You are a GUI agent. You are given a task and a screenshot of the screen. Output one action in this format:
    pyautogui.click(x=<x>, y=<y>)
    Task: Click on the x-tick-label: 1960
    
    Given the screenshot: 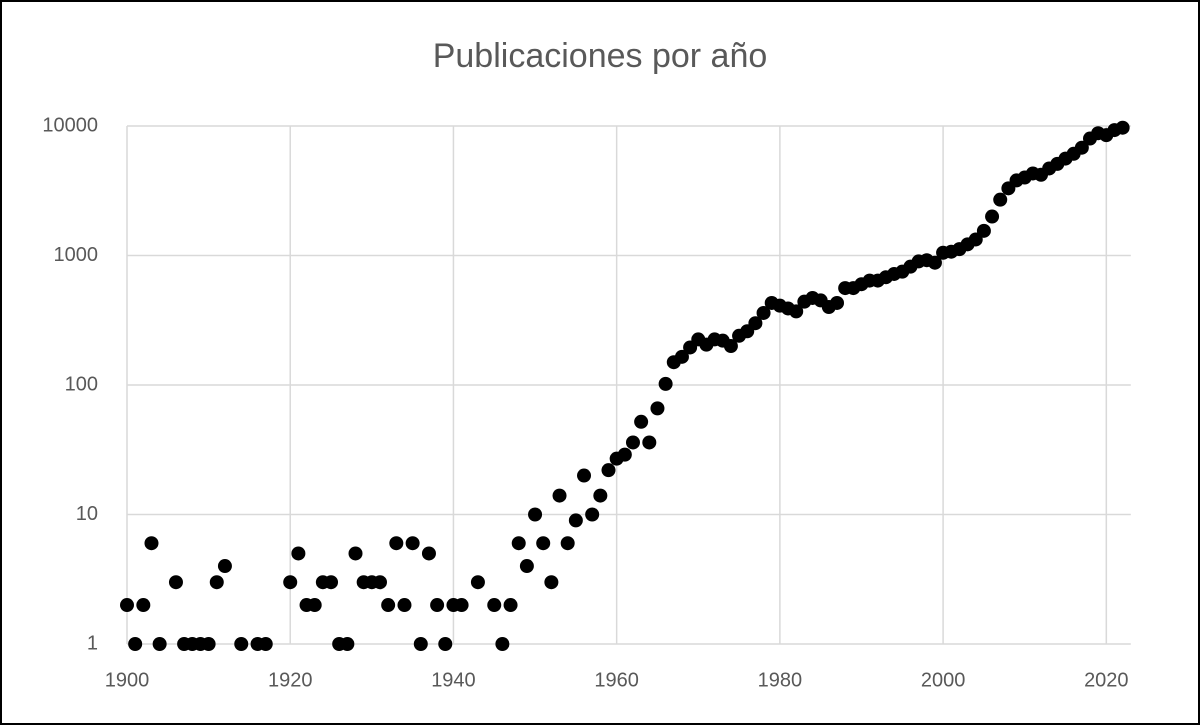 What is the action you would take?
    pyautogui.click(x=616, y=680)
    